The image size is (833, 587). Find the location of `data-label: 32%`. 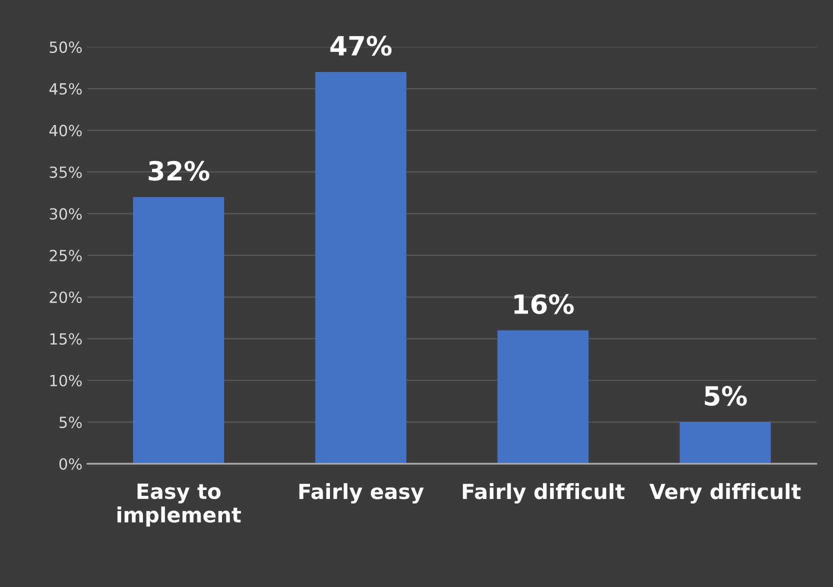

data-label: 32% is located at coordinates (179, 170).